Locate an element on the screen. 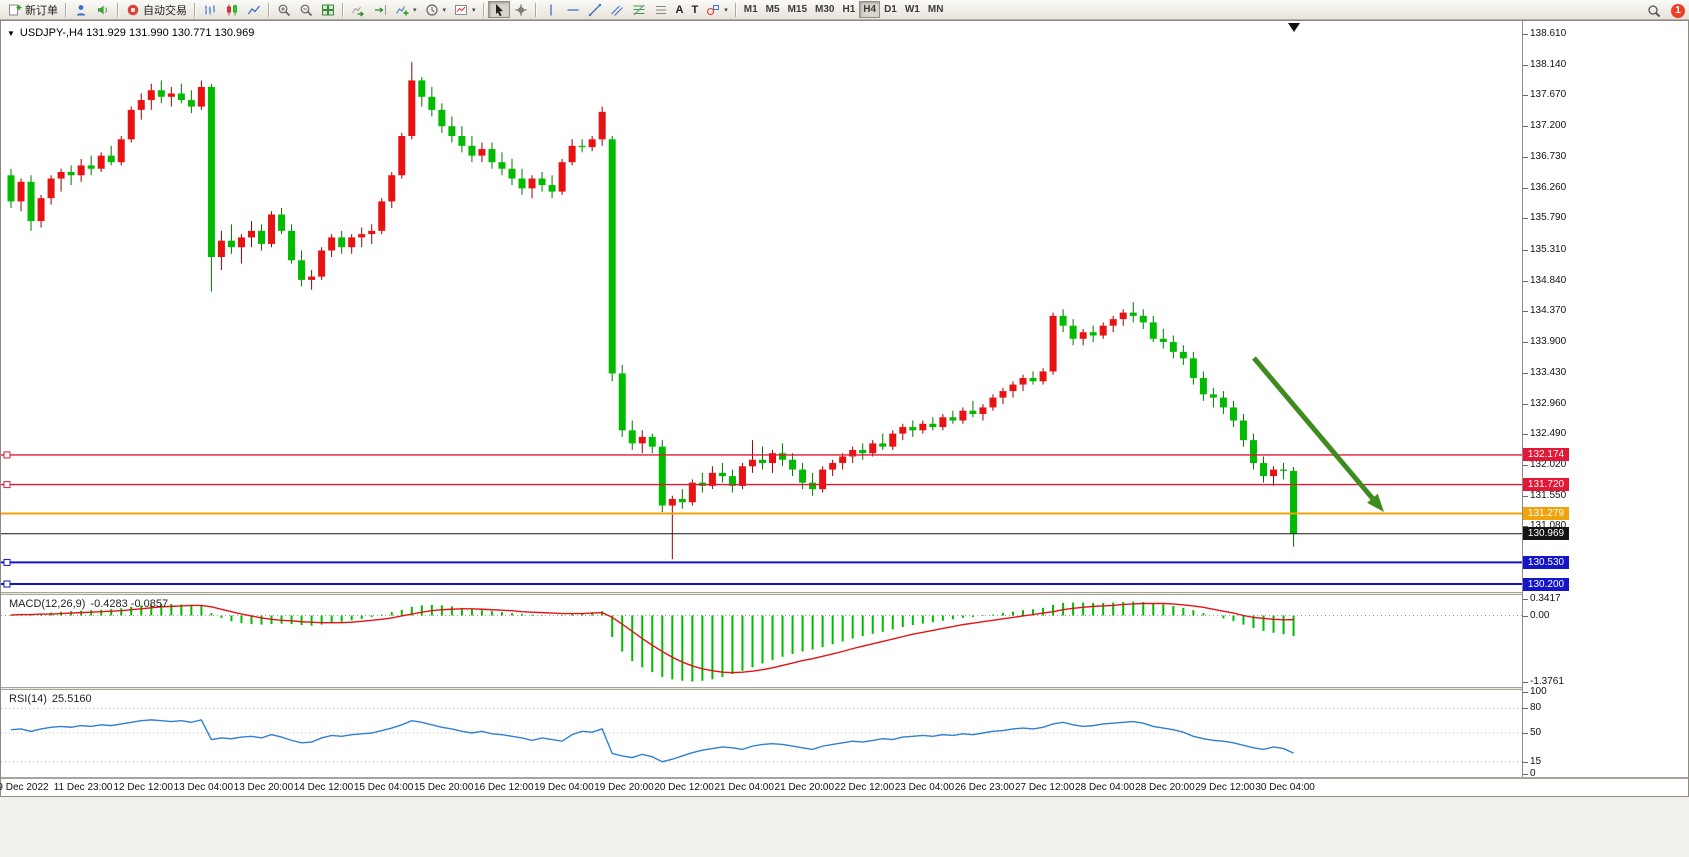 The width and height of the screenshot is (1689, 857). timeframe-w1: W1 is located at coordinates (912, 9).